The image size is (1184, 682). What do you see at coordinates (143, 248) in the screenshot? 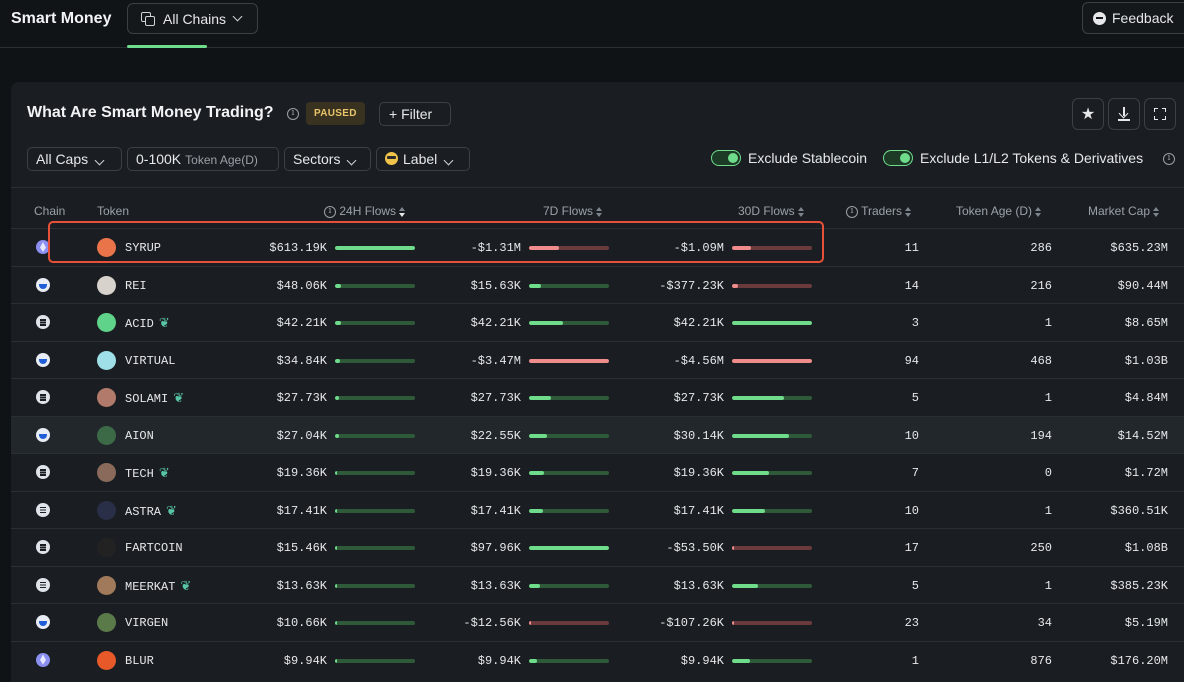
I see `token-name: SYRUP` at bounding box center [143, 248].